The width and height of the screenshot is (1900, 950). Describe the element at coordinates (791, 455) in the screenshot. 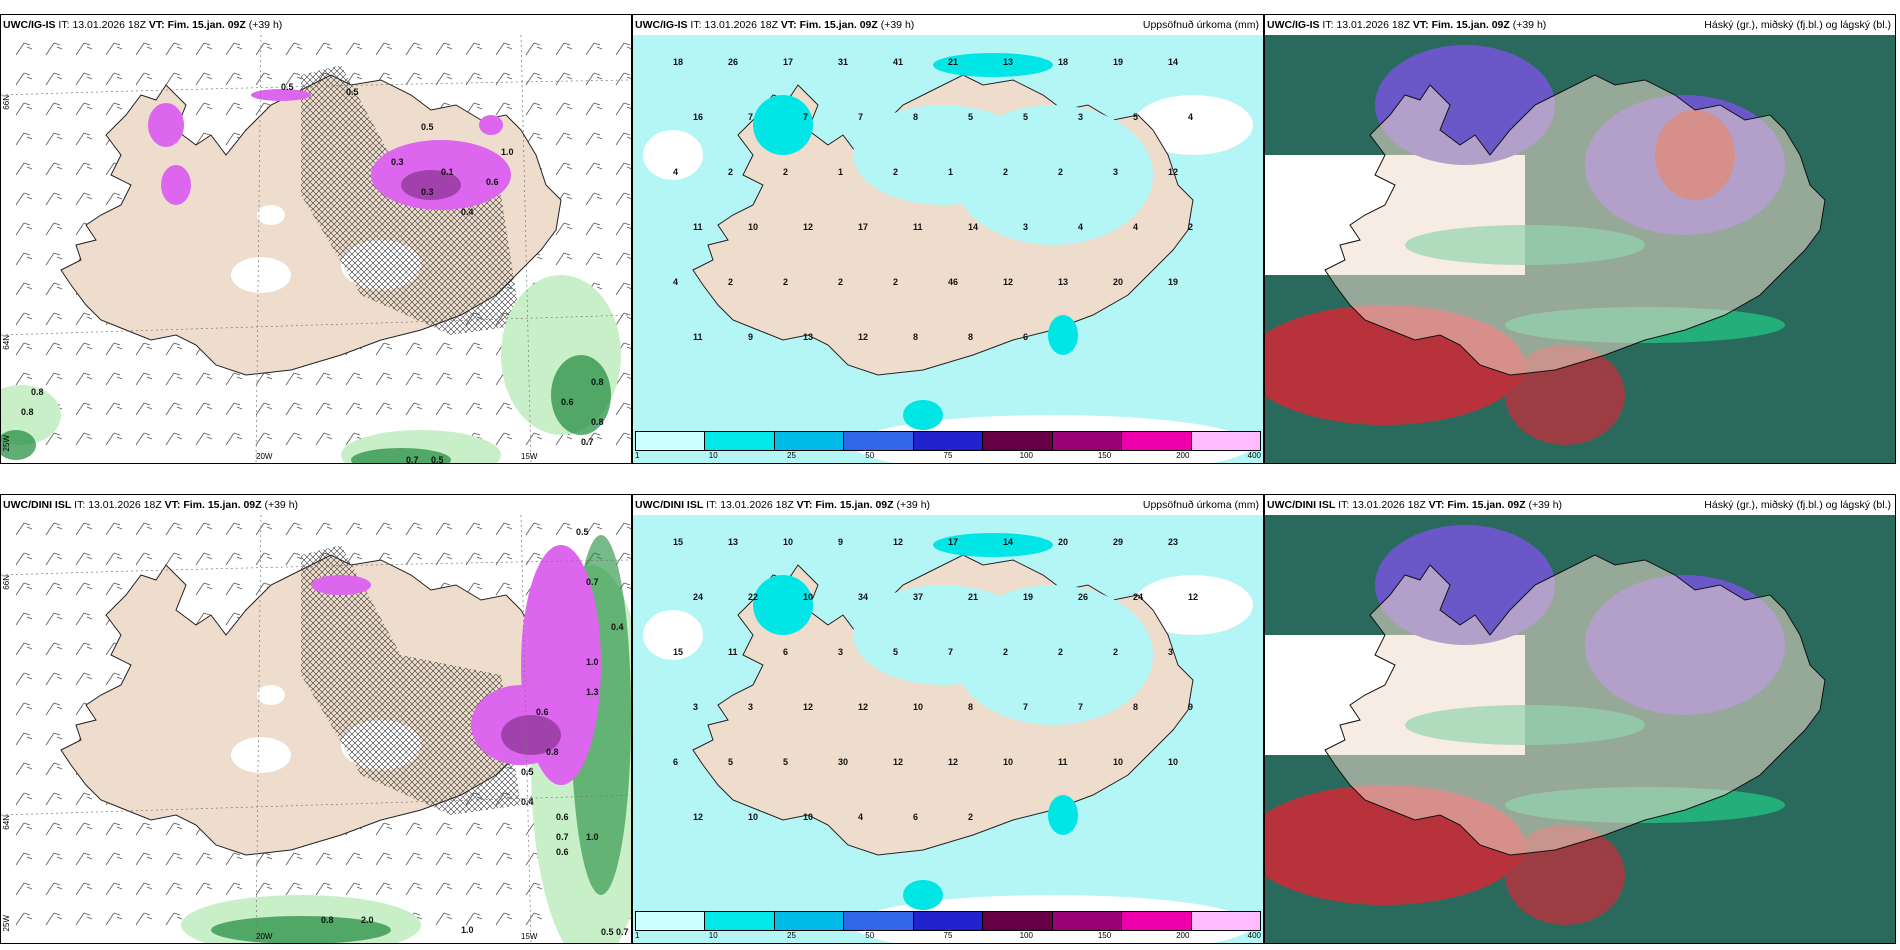

I see `colorbar-tick: 25` at that location.